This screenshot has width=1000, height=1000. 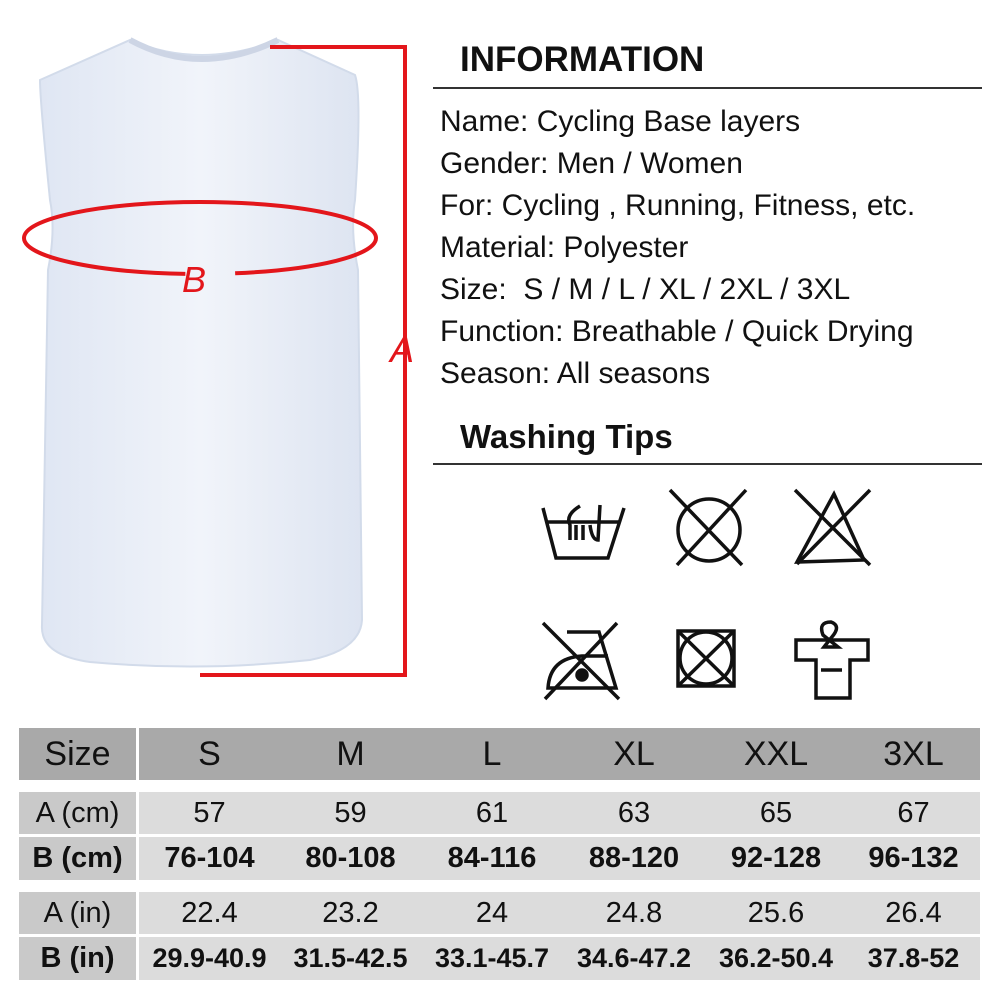 I want to click on info-material: Material: Polyester, so click(x=564, y=247).